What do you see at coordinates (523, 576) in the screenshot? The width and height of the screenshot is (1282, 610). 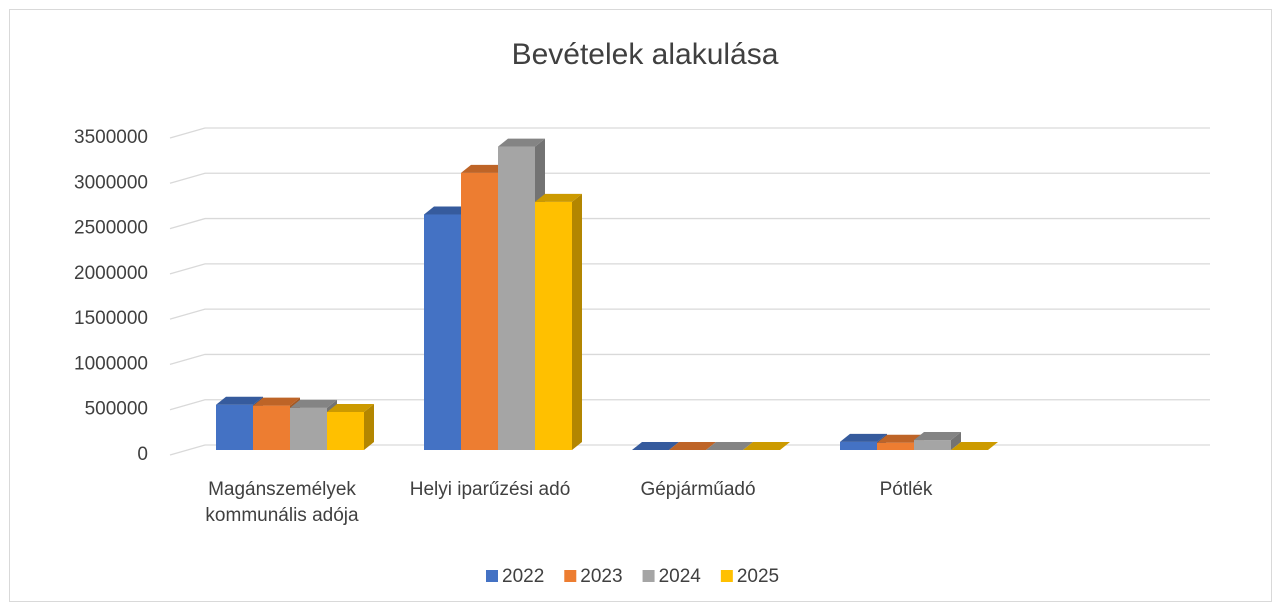 I see `legend-label: 2022` at bounding box center [523, 576].